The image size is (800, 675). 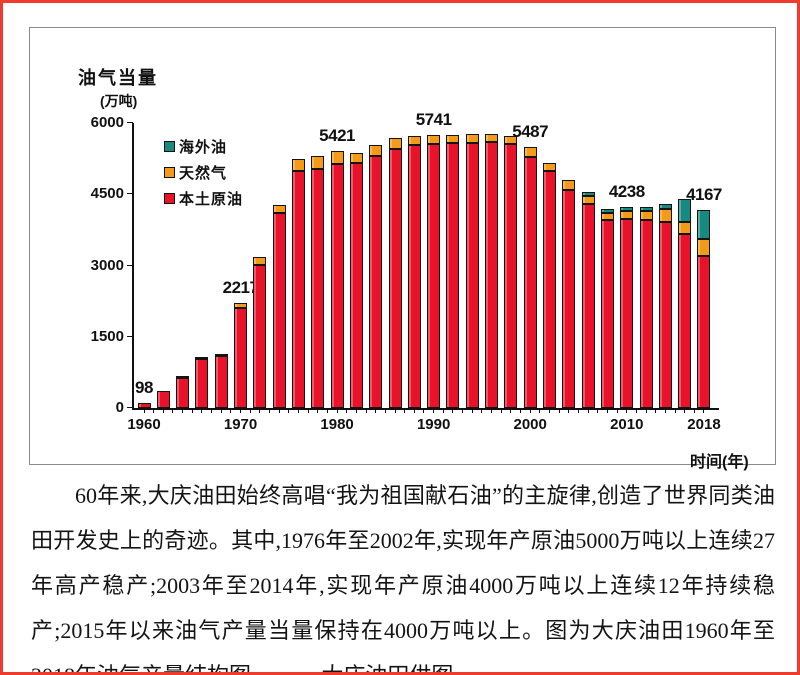 I want to click on x-axis-tick-label: 1970, so click(x=240, y=424).